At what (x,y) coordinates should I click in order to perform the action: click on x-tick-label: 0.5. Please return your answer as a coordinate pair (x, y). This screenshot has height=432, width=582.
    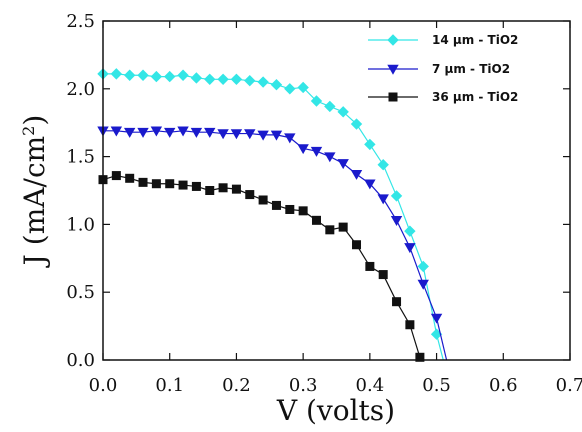
    Looking at the image, I should click on (436, 385).